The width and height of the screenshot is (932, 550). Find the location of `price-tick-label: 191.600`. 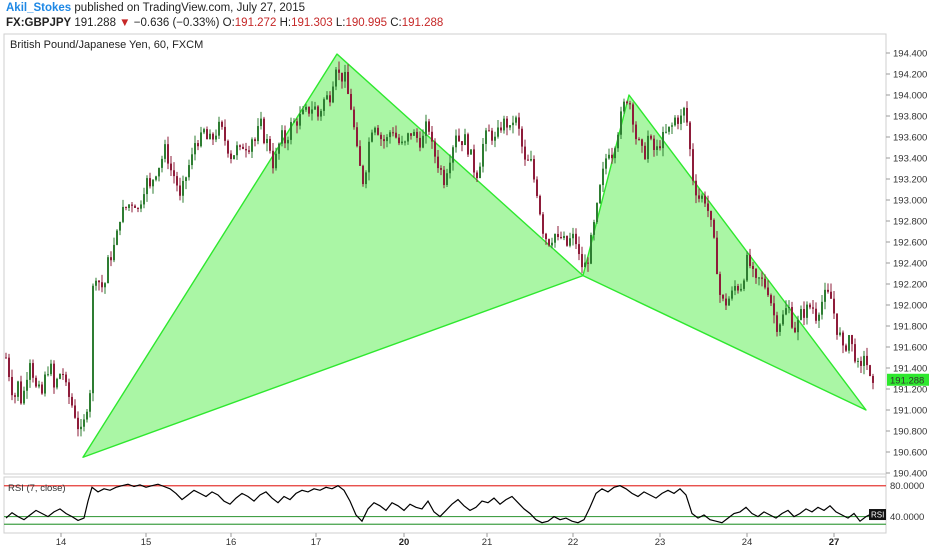

price-tick-label: 191.600 is located at coordinates (910, 348).